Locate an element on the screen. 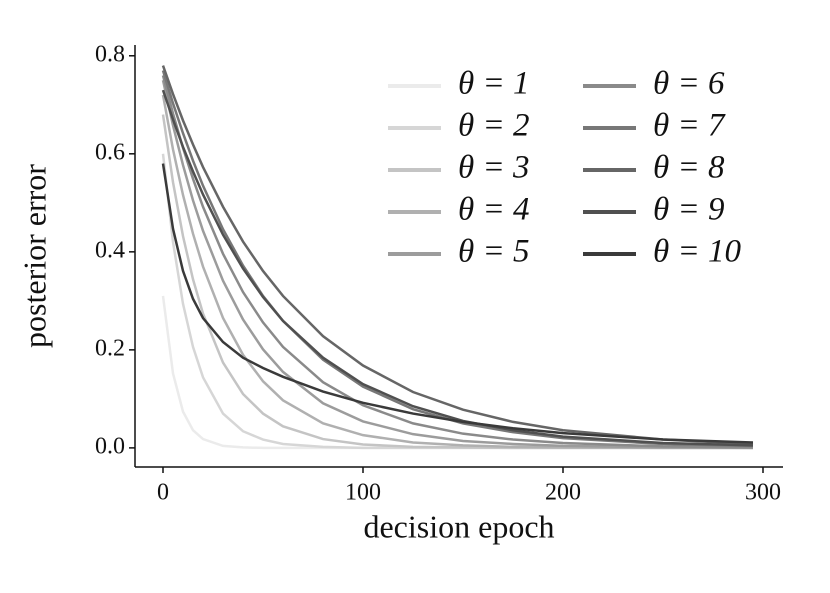 Image resolution: width=830 pixels, height=593 pixels. x-tick-label: 300 is located at coordinates (763, 493).